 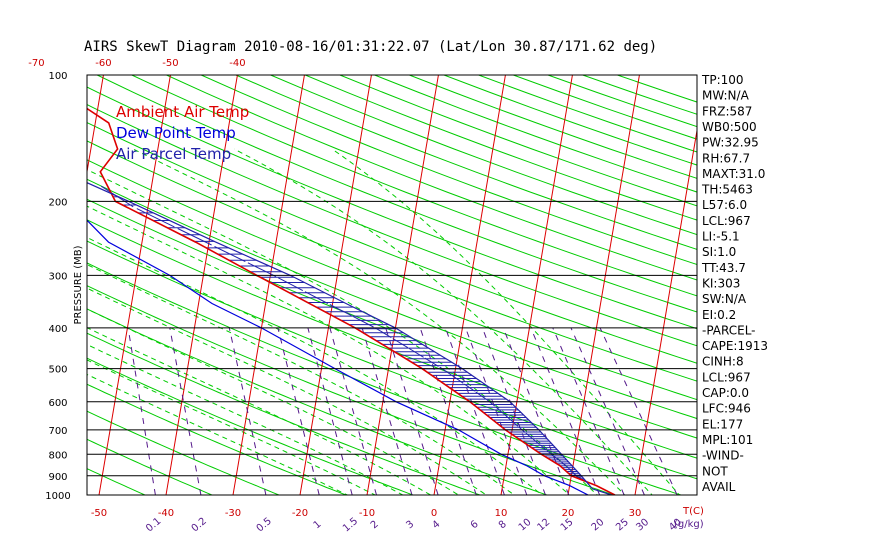 I want to click on bottom-temp-tick: 20, so click(x=568, y=513).